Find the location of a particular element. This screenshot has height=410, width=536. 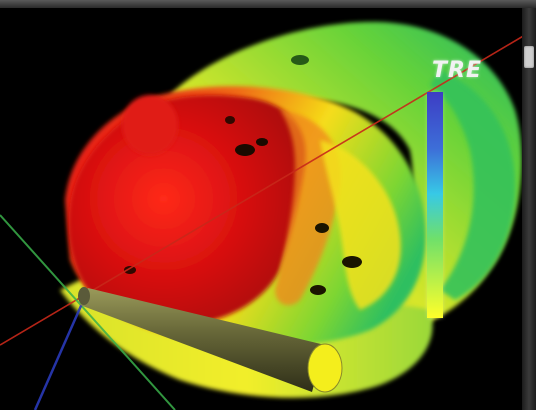

instrument-cylinder-base is located at coordinates (84, 296).